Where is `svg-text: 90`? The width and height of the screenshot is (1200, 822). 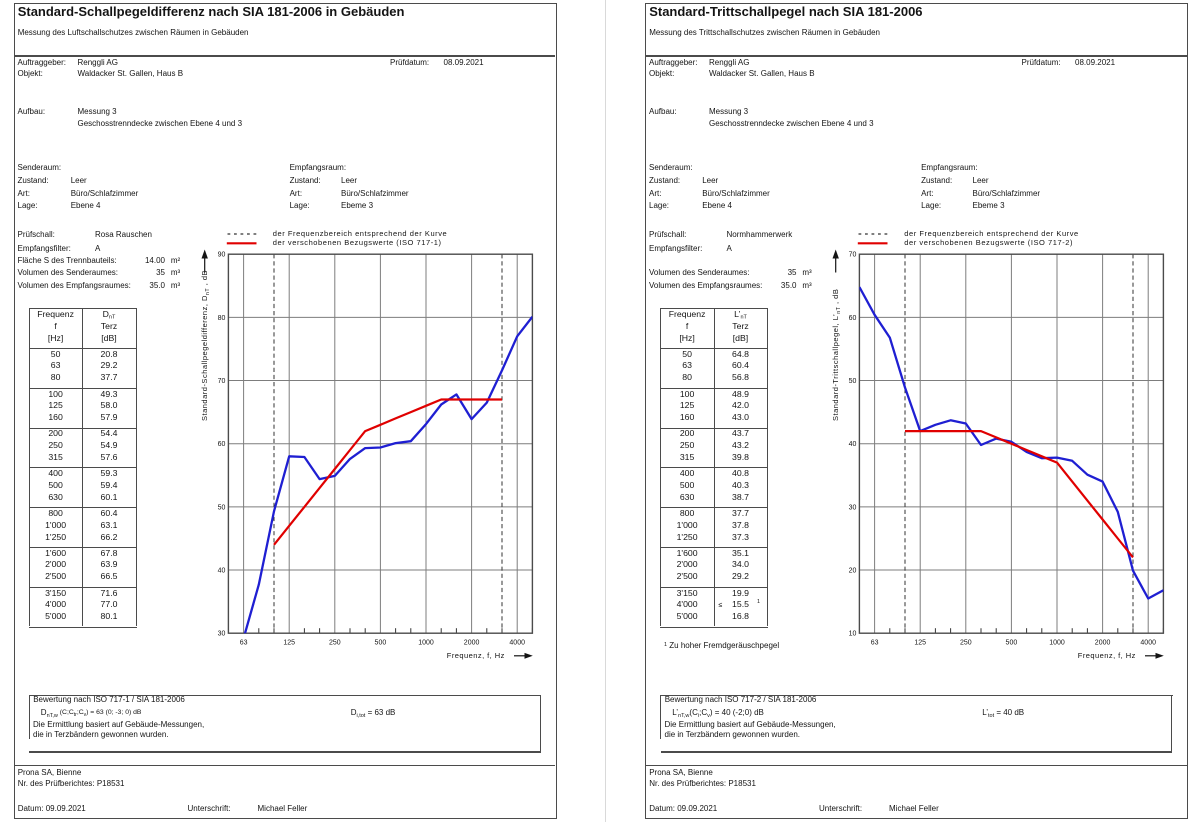 svg-text: 90 is located at coordinates (221, 255).